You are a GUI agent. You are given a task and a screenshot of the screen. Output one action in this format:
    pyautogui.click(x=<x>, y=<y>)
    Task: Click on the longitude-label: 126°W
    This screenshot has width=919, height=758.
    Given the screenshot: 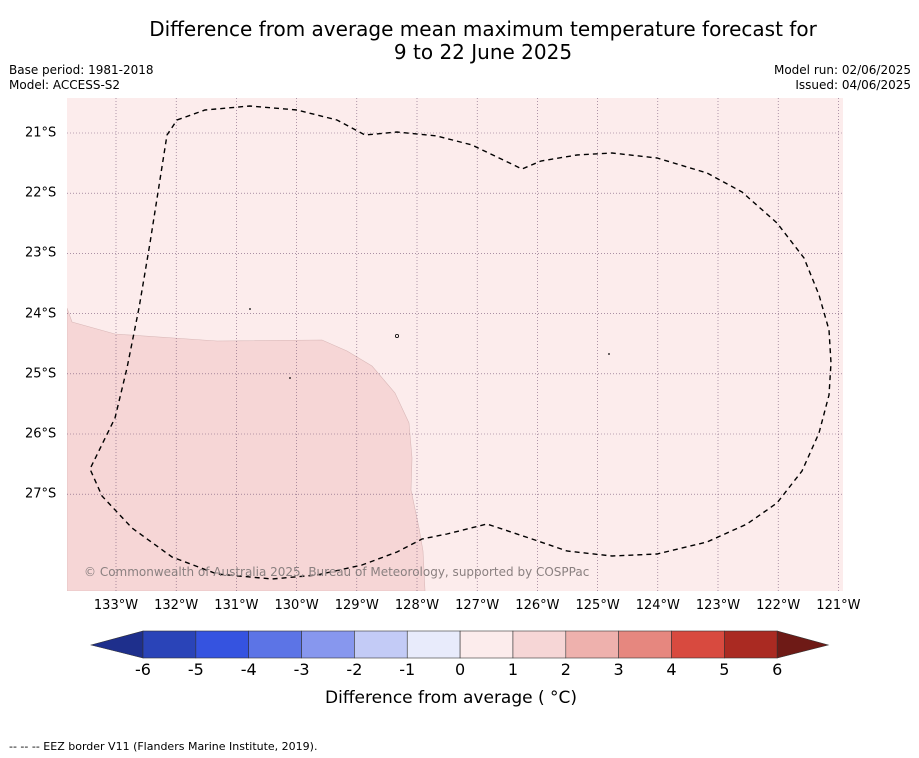 What is the action you would take?
    pyautogui.click(x=537, y=605)
    